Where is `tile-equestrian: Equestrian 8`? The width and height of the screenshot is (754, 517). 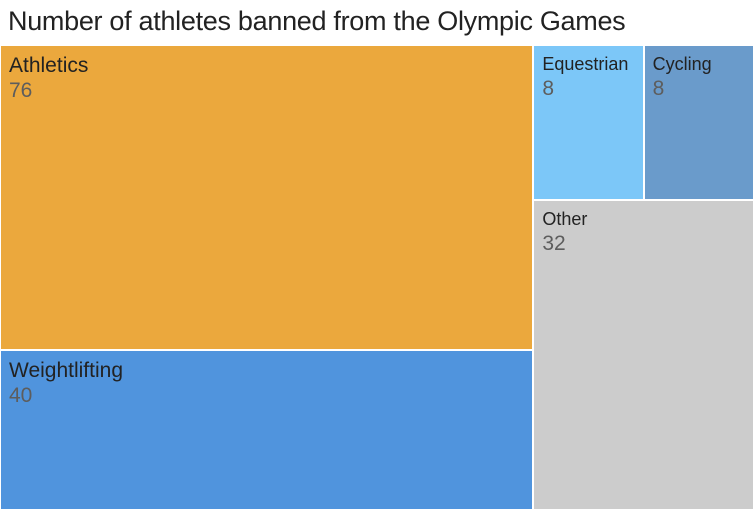 tile-equestrian: Equestrian 8 is located at coordinates (588, 122).